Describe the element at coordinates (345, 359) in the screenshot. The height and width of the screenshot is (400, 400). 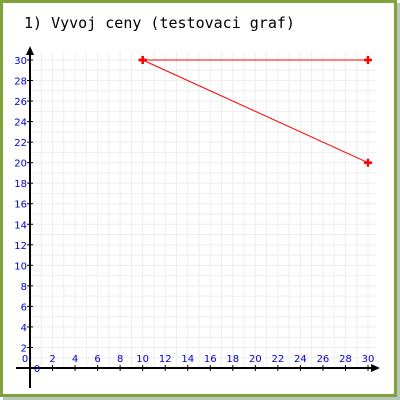
I see `x-tick-label: 28` at that location.